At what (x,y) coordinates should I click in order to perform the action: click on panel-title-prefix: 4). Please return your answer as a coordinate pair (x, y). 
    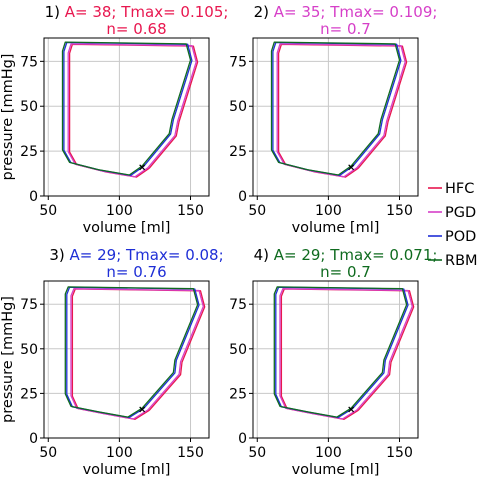
    Looking at the image, I should click on (264, 255).